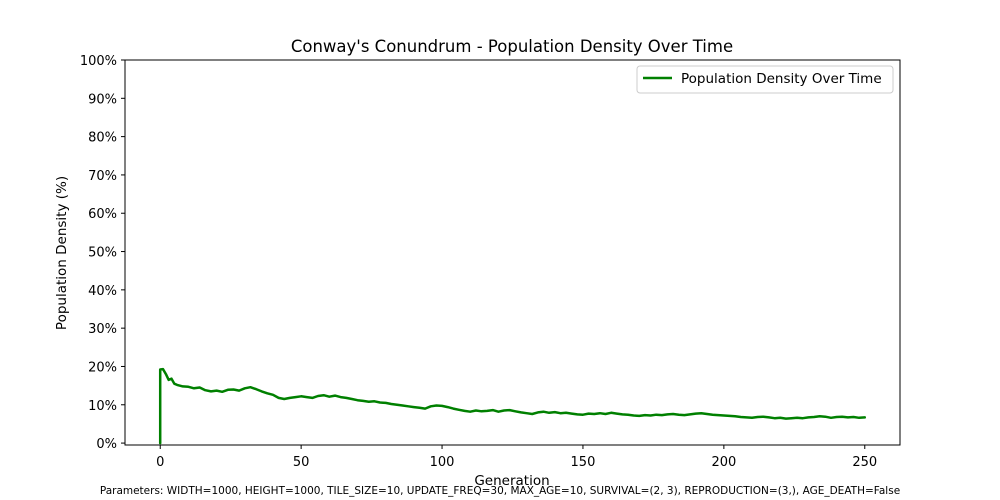  What do you see at coordinates (102, 138) in the screenshot?
I see `y-tick-label: 80%` at bounding box center [102, 138].